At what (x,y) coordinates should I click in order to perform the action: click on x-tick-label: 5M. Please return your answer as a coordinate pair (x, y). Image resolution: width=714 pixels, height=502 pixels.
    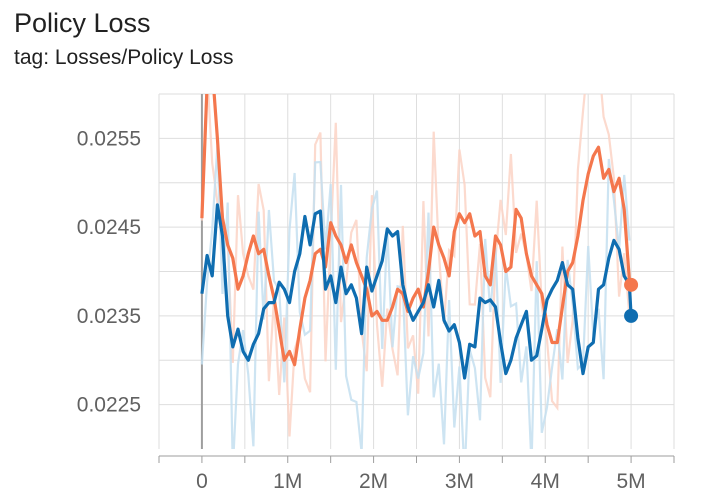
    Looking at the image, I should click on (630, 481).